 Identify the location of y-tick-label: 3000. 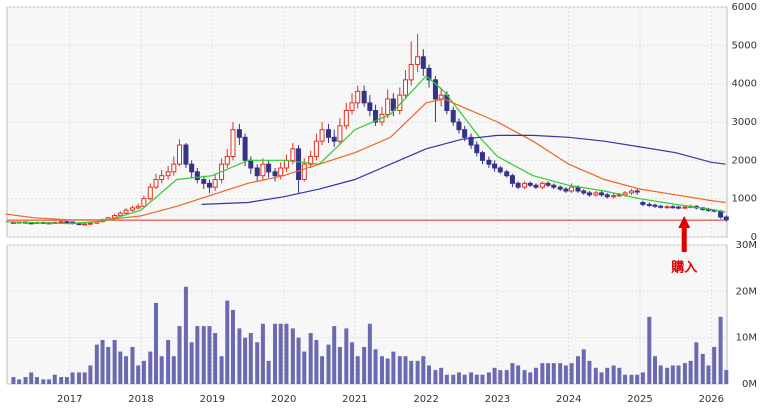
(744, 122).